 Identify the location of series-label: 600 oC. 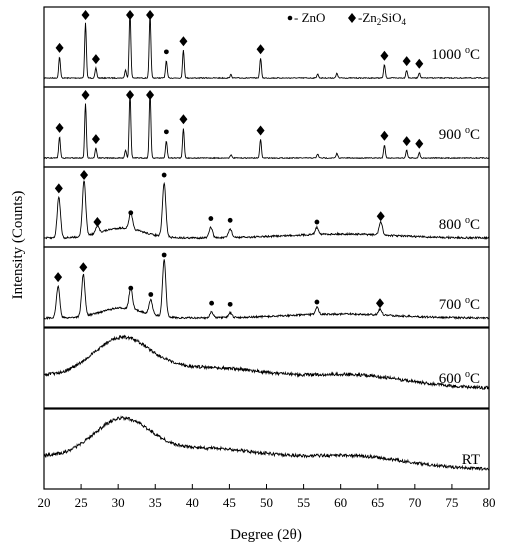
(459, 378).